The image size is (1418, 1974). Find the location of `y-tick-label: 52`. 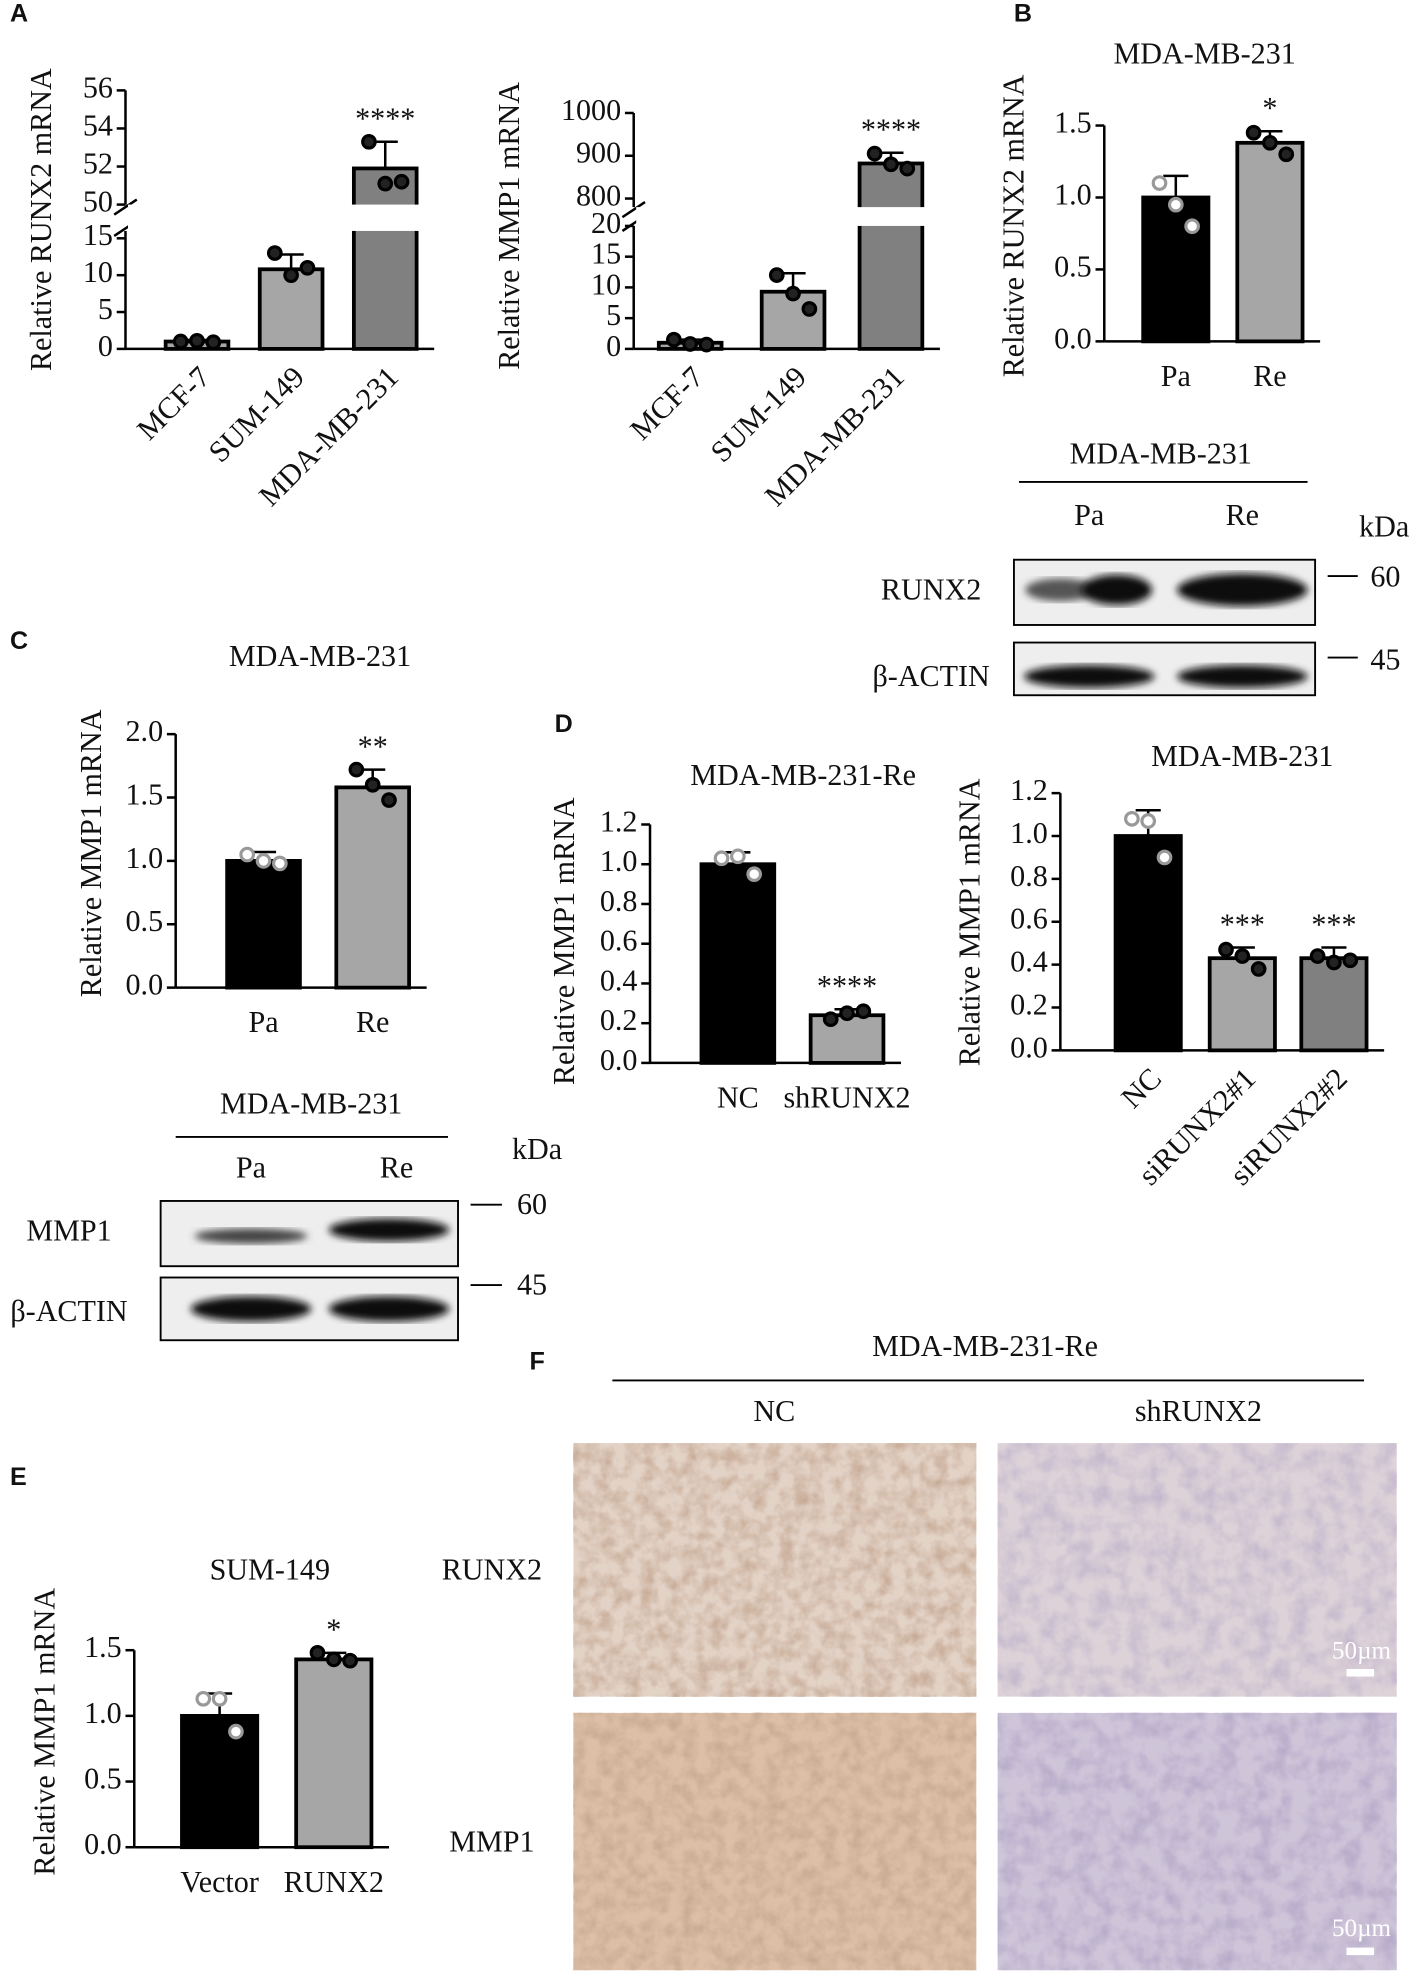

y-tick-label: 52 is located at coordinates (98, 163).